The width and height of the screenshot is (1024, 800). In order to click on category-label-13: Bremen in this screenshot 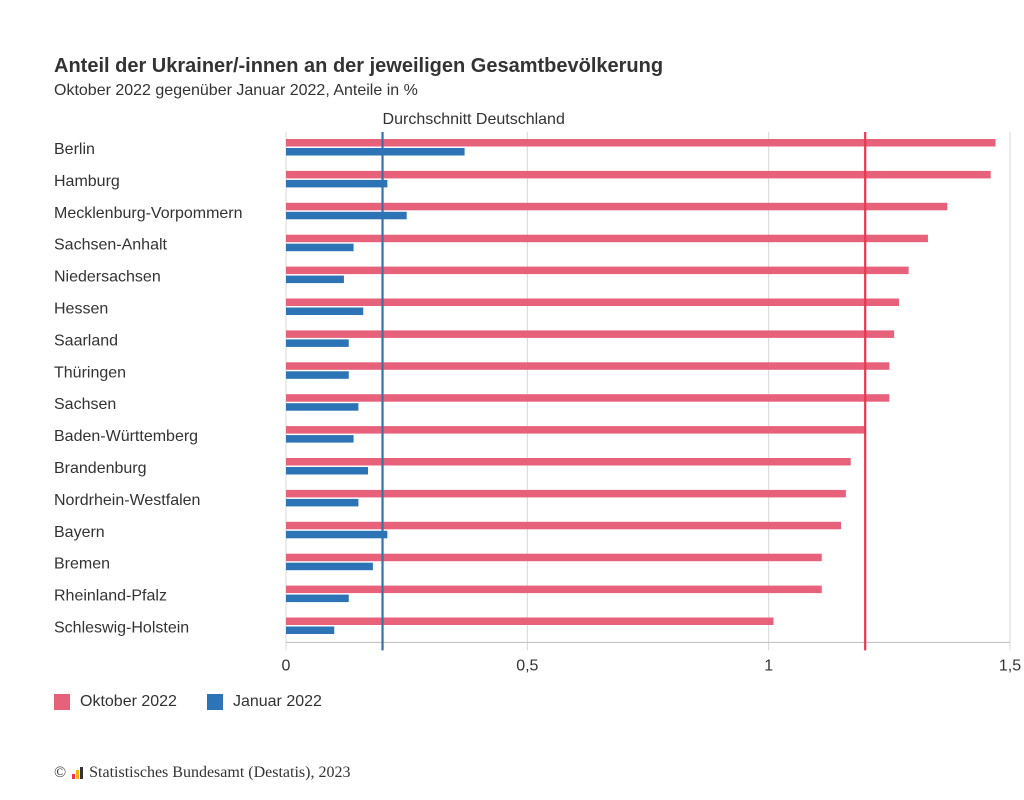, I will do `click(82, 564)`.